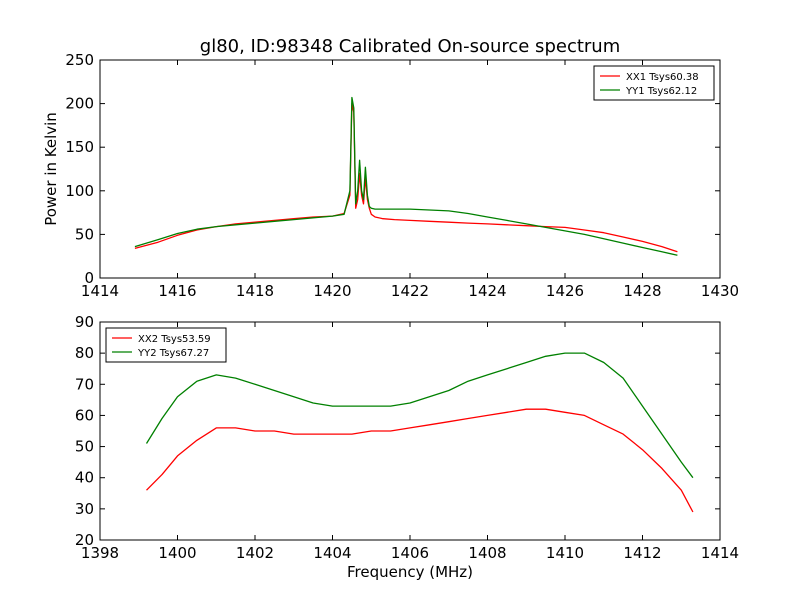 Image resolution: width=800 pixels, height=600 pixels. Describe the element at coordinates (84, 415) in the screenshot. I see `y-tick-label: 60` at that location.